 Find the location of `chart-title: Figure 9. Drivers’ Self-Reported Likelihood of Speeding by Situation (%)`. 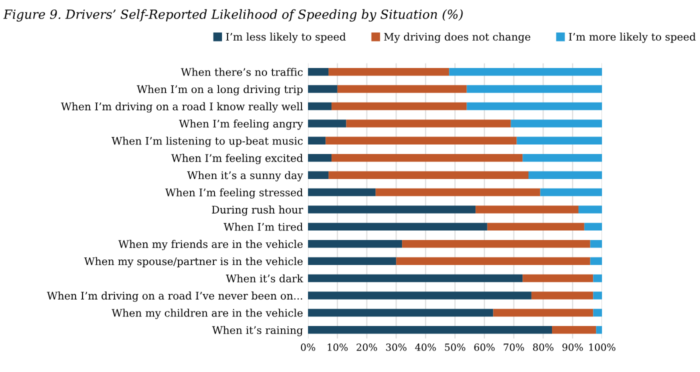

chart-title: Figure 9. Drivers’ Self-Reported Likelihood of Speeding by Situation (%) is located at coordinates (233, 15).